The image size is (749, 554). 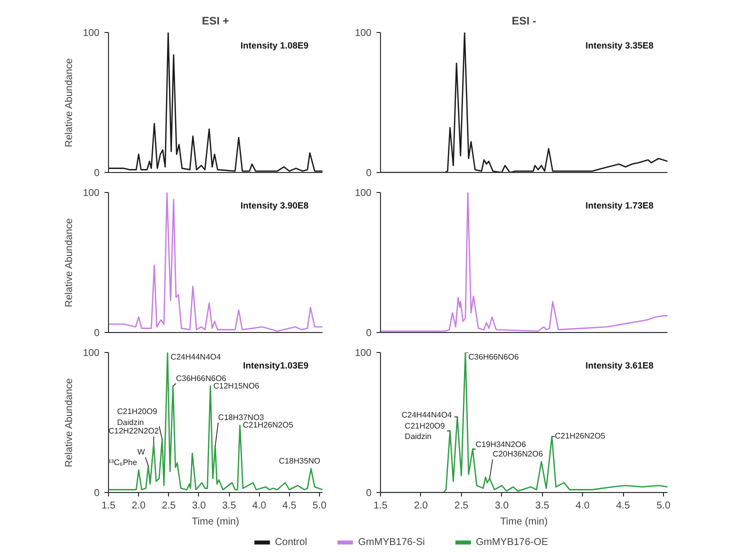 What do you see at coordinates (524, 22) in the screenshot?
I see `chart-title: ESI -` at bounding box center [524, 22].